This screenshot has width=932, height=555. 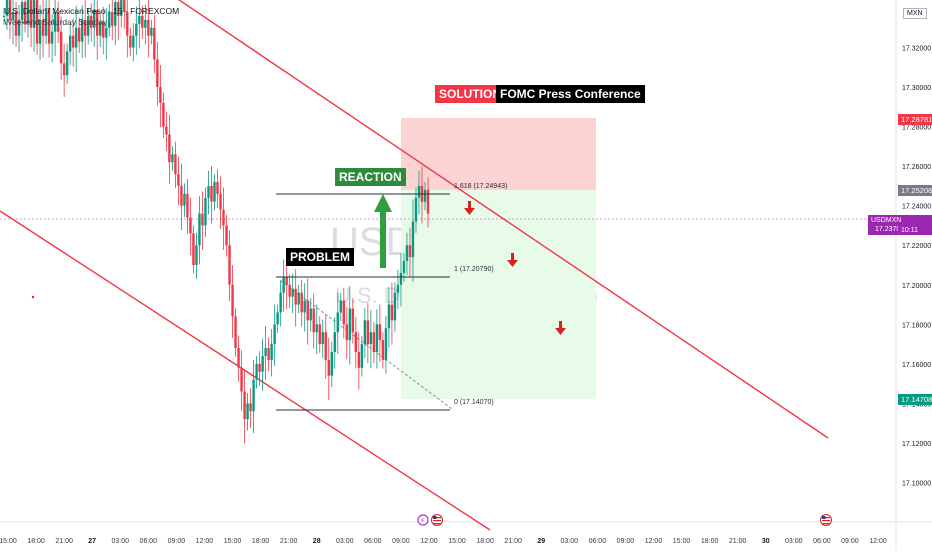 I want to click on price-tag-stop: 17.28781, so click(x=915, y=119).